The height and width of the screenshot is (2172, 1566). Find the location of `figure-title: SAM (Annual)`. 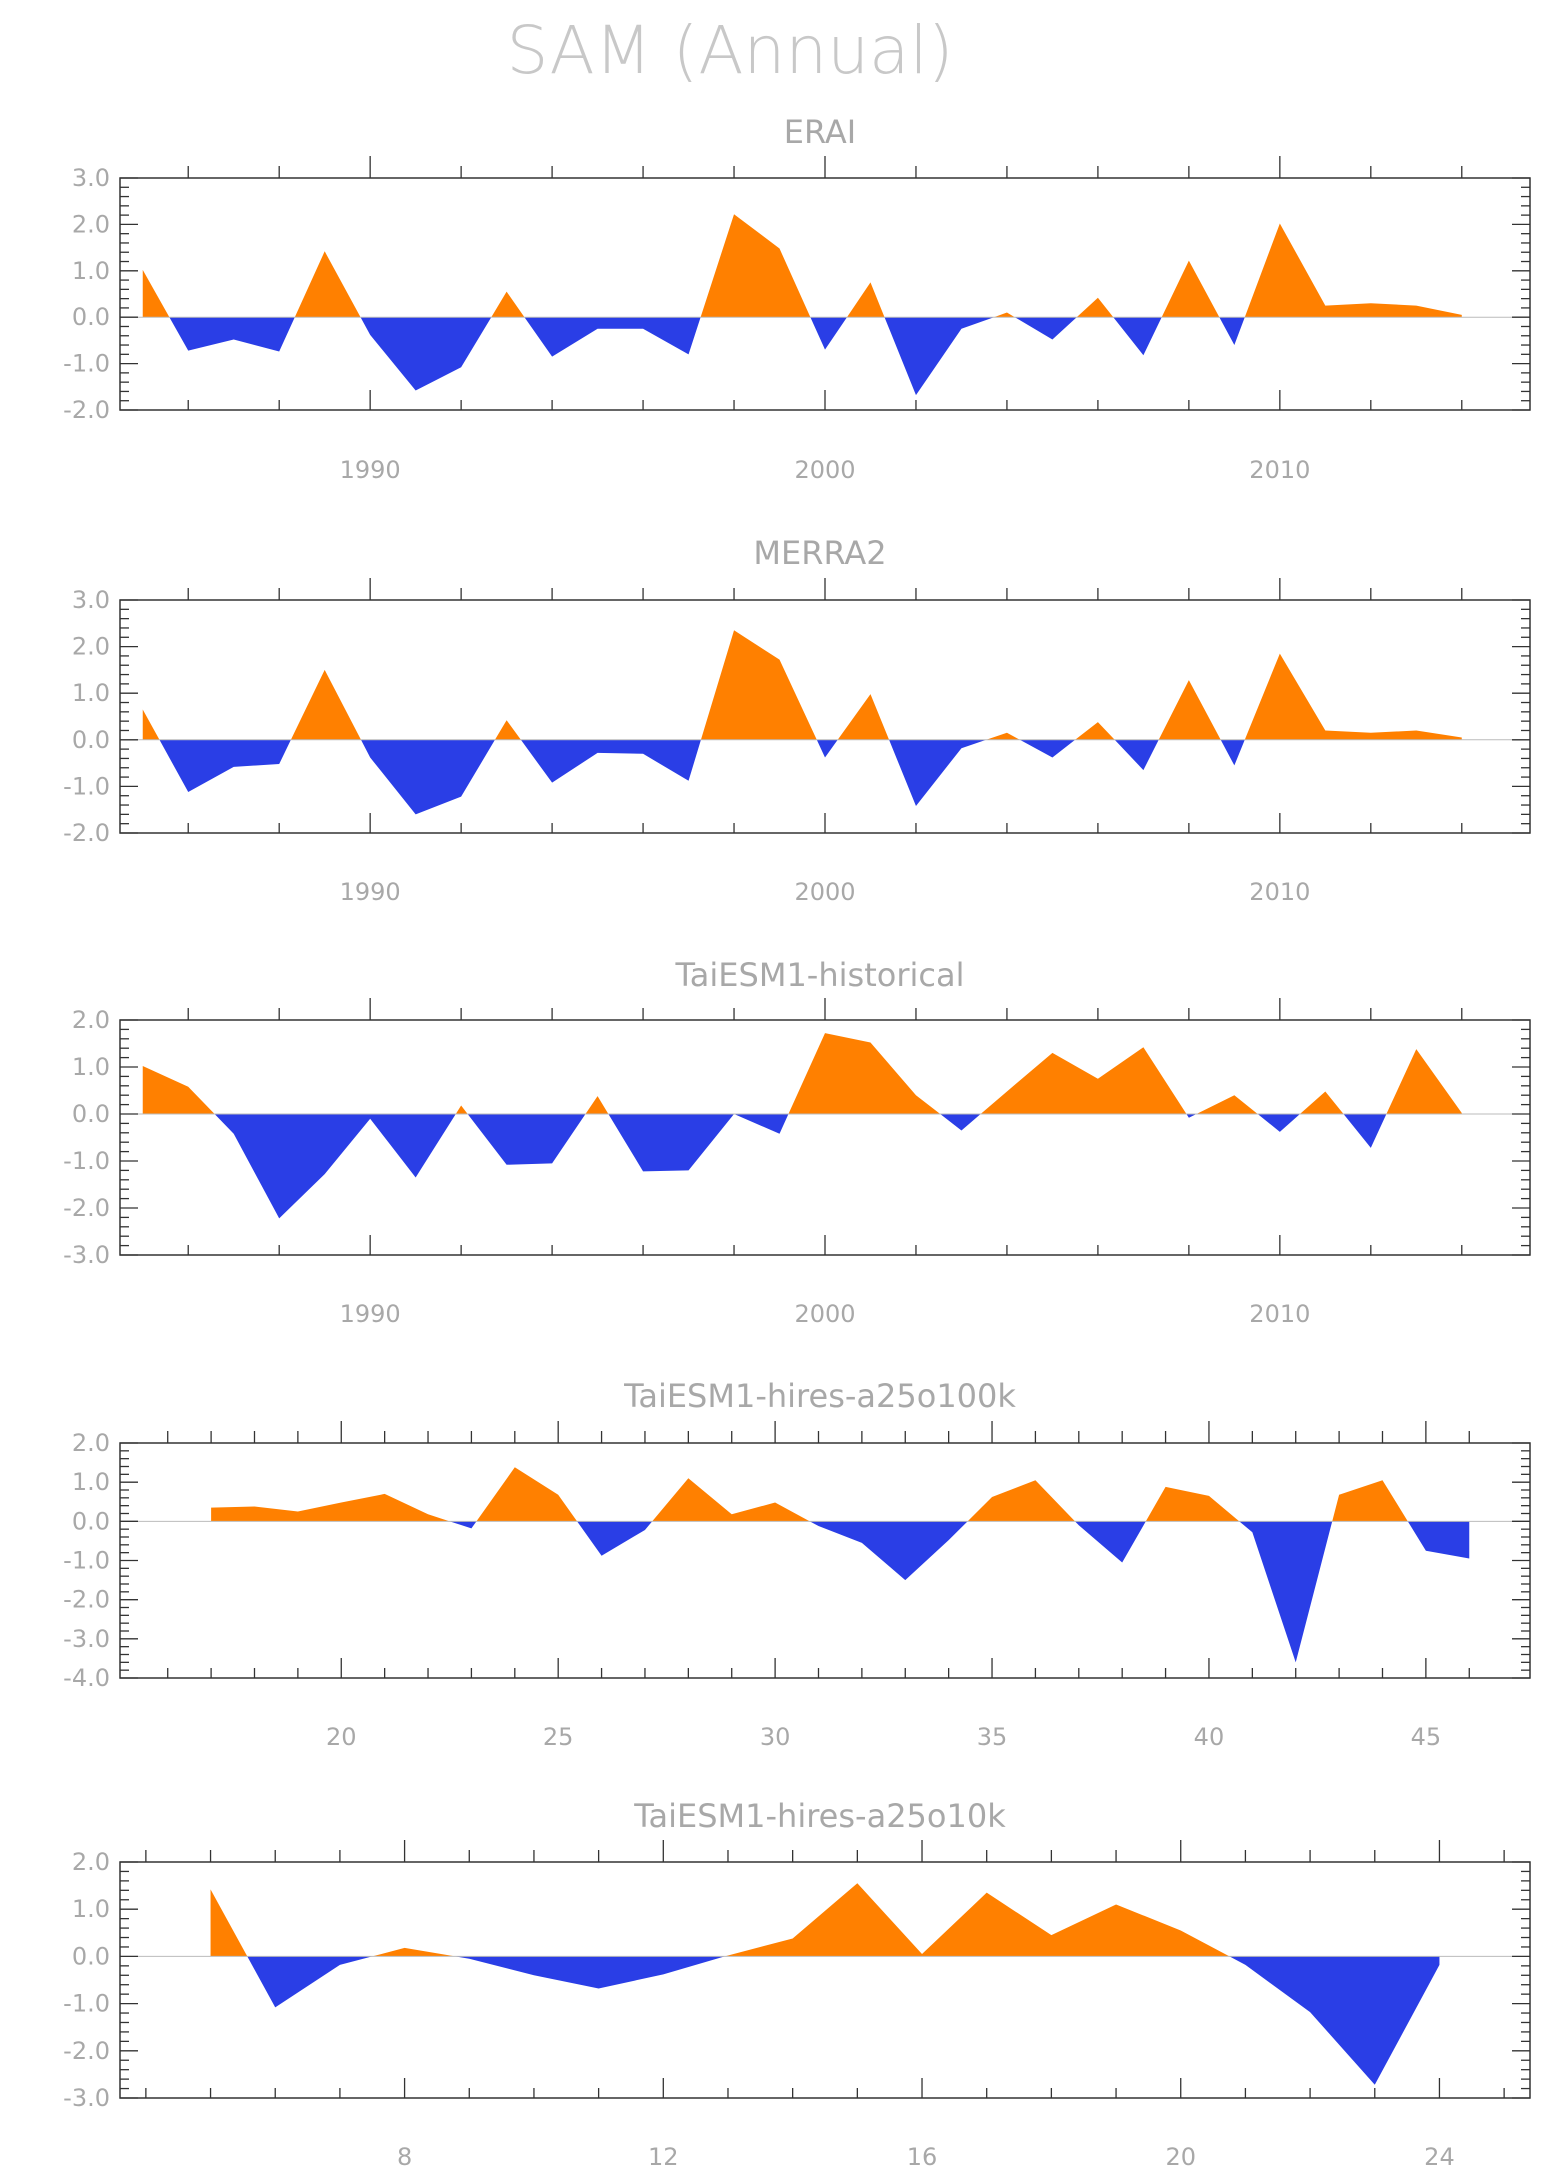

figure-title: SAM (Annual) is located at coordinates (729, 50).